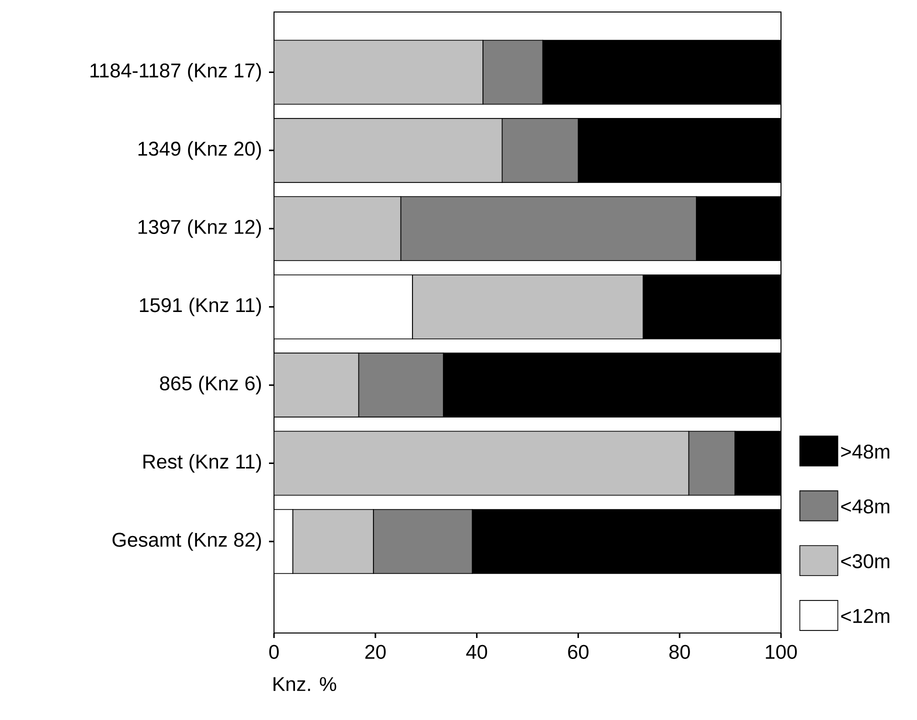  I want to click on x-axis-title: Knz. %, so click(305, 684).